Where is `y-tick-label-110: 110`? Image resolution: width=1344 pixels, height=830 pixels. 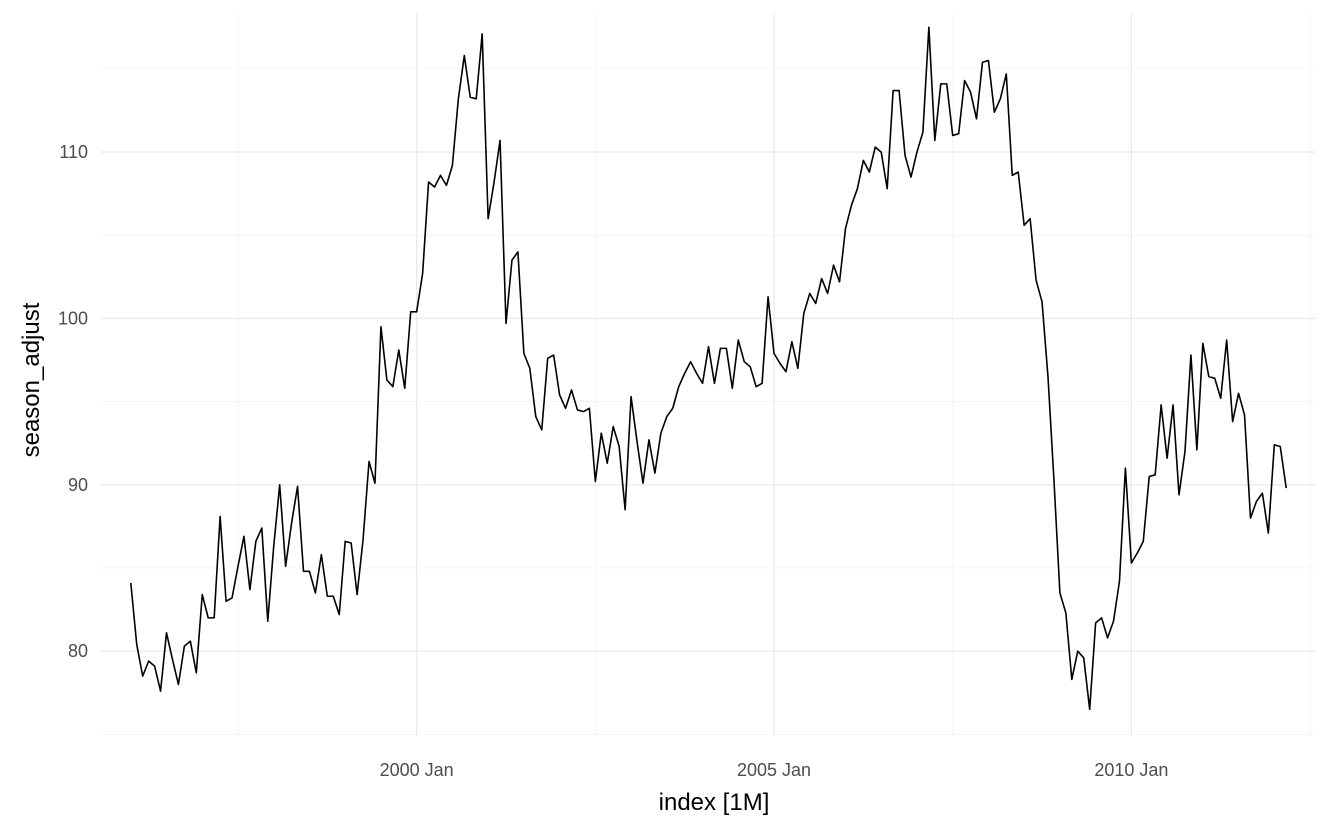 y-tick-label-110: 110 is located at coordinates (73, 152).